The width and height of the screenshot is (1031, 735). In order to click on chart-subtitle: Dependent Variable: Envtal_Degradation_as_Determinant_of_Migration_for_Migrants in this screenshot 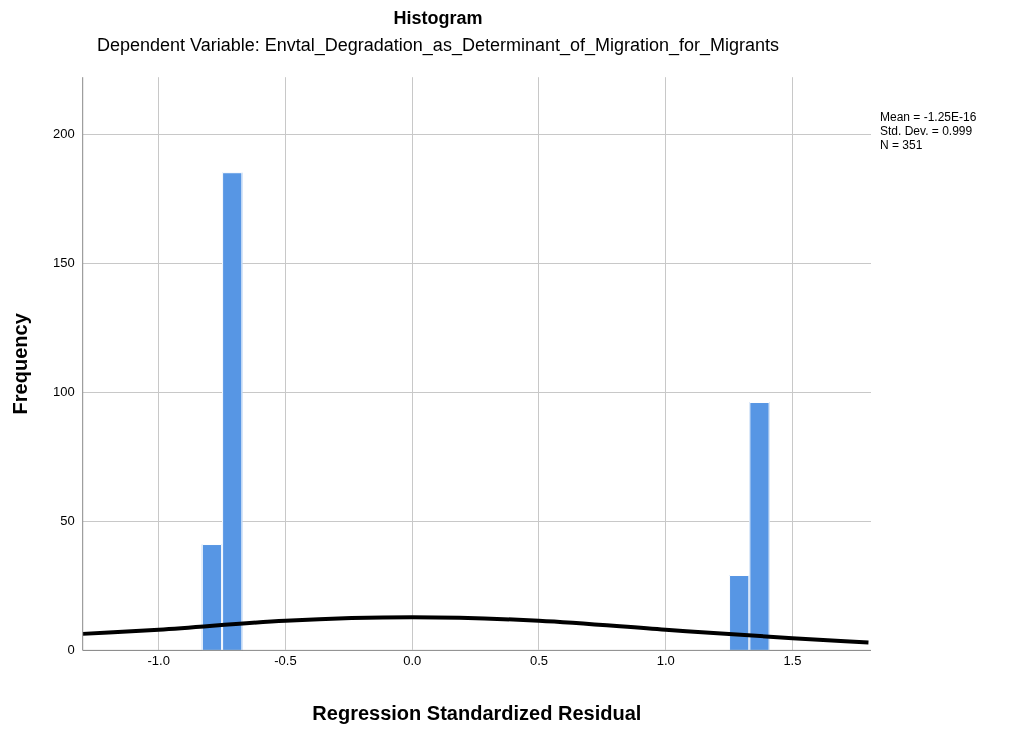, I will do `click(438, 46)`.